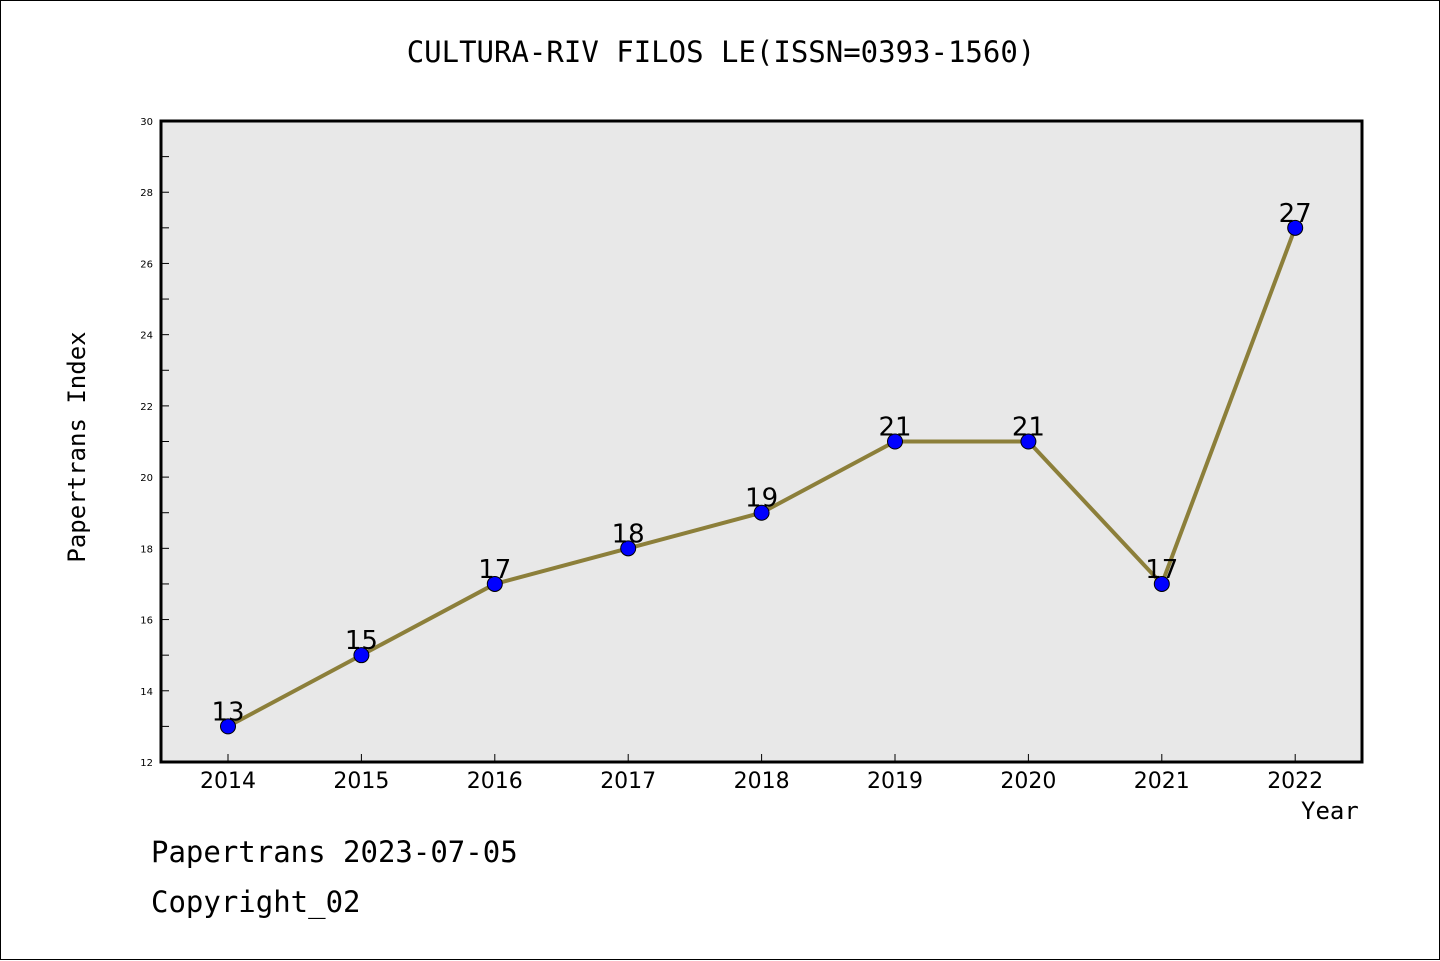 The width and height of the screenshot is (1440, 961). Describe the element at coordinates (334, 852) in the screenshot. I see `footer-date: Papertrans 2023-07-05` at that location.